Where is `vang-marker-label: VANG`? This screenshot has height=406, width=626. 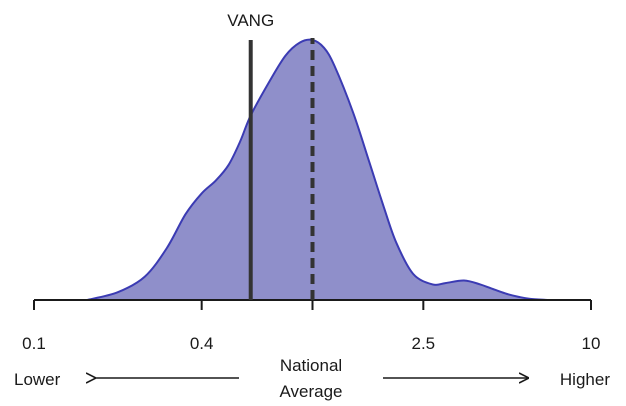
vang-marker-label: VANG is located at coordinates (250, 20).